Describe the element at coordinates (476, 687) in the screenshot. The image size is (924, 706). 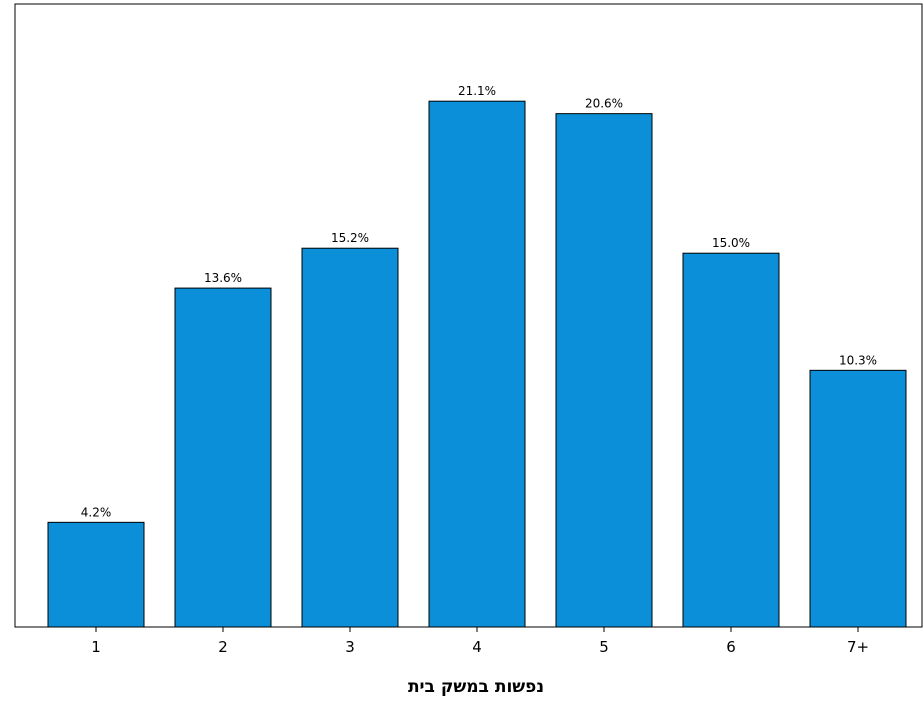
I see `x-axis-label: נפשות במשק בית` at that location.